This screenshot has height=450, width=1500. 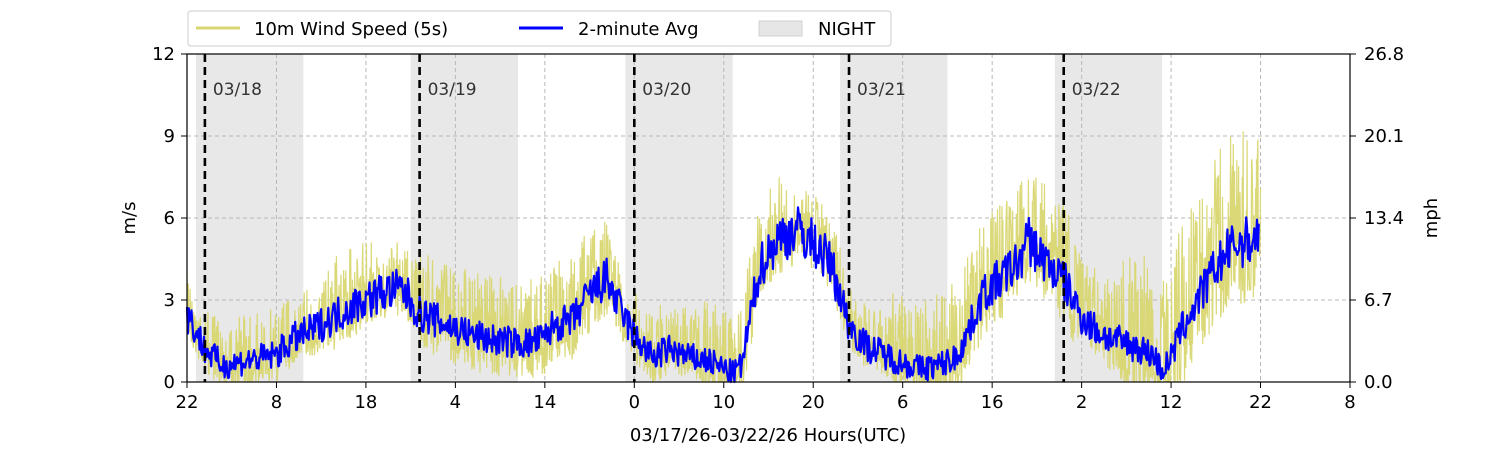 I want to click on day-marker-label: 03/22, so click(x=1096, y=90).